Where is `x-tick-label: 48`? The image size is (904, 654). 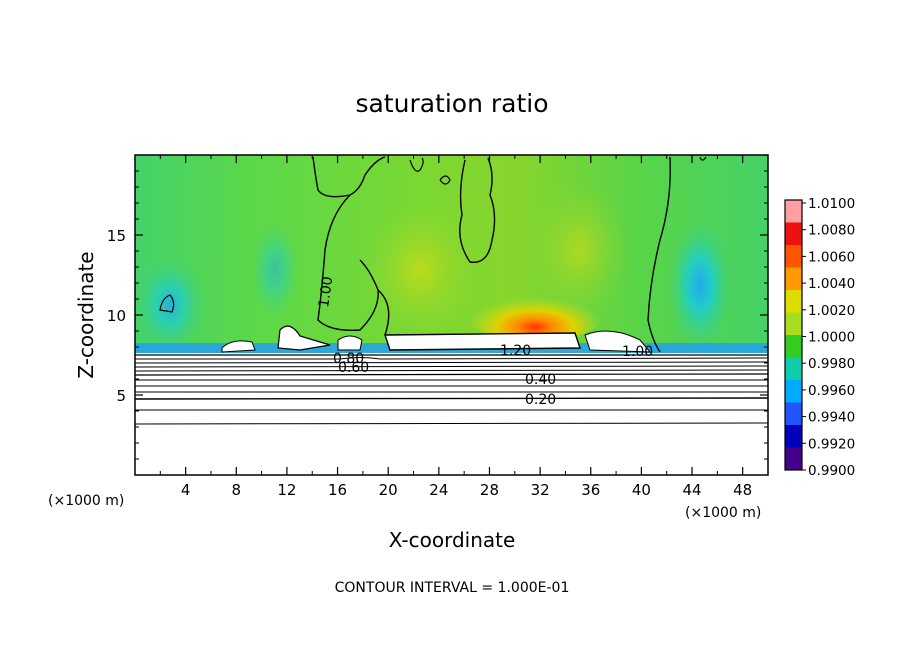
x-tick-label: 48 is located at coordinates (742, 490).